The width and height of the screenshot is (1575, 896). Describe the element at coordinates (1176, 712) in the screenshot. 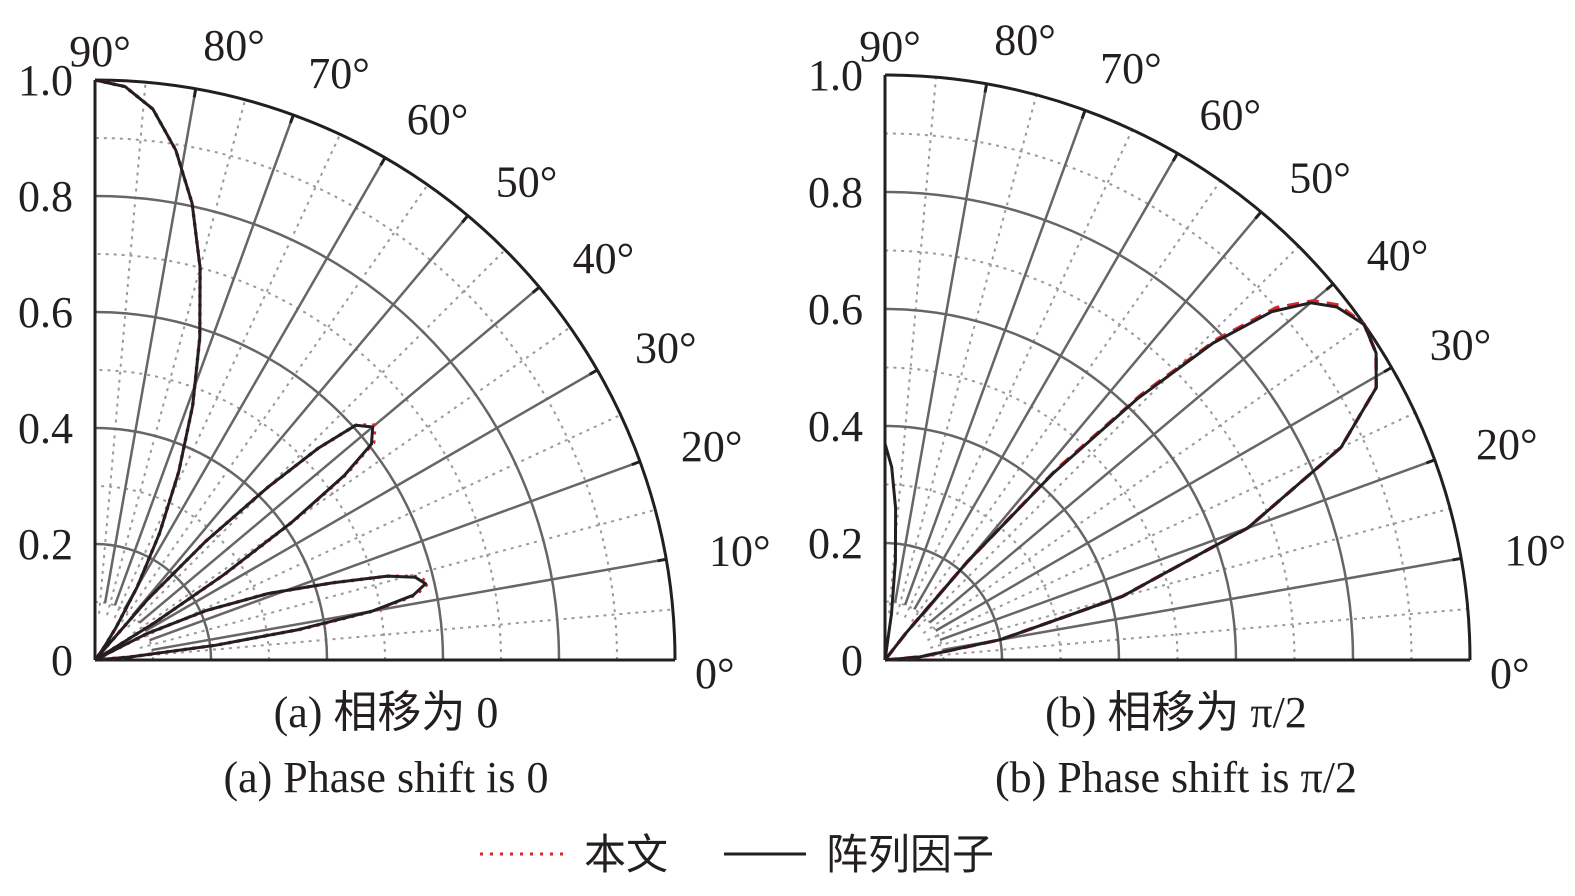

I see `caption-b-cn: (b) 相移为 π/2` at that location.